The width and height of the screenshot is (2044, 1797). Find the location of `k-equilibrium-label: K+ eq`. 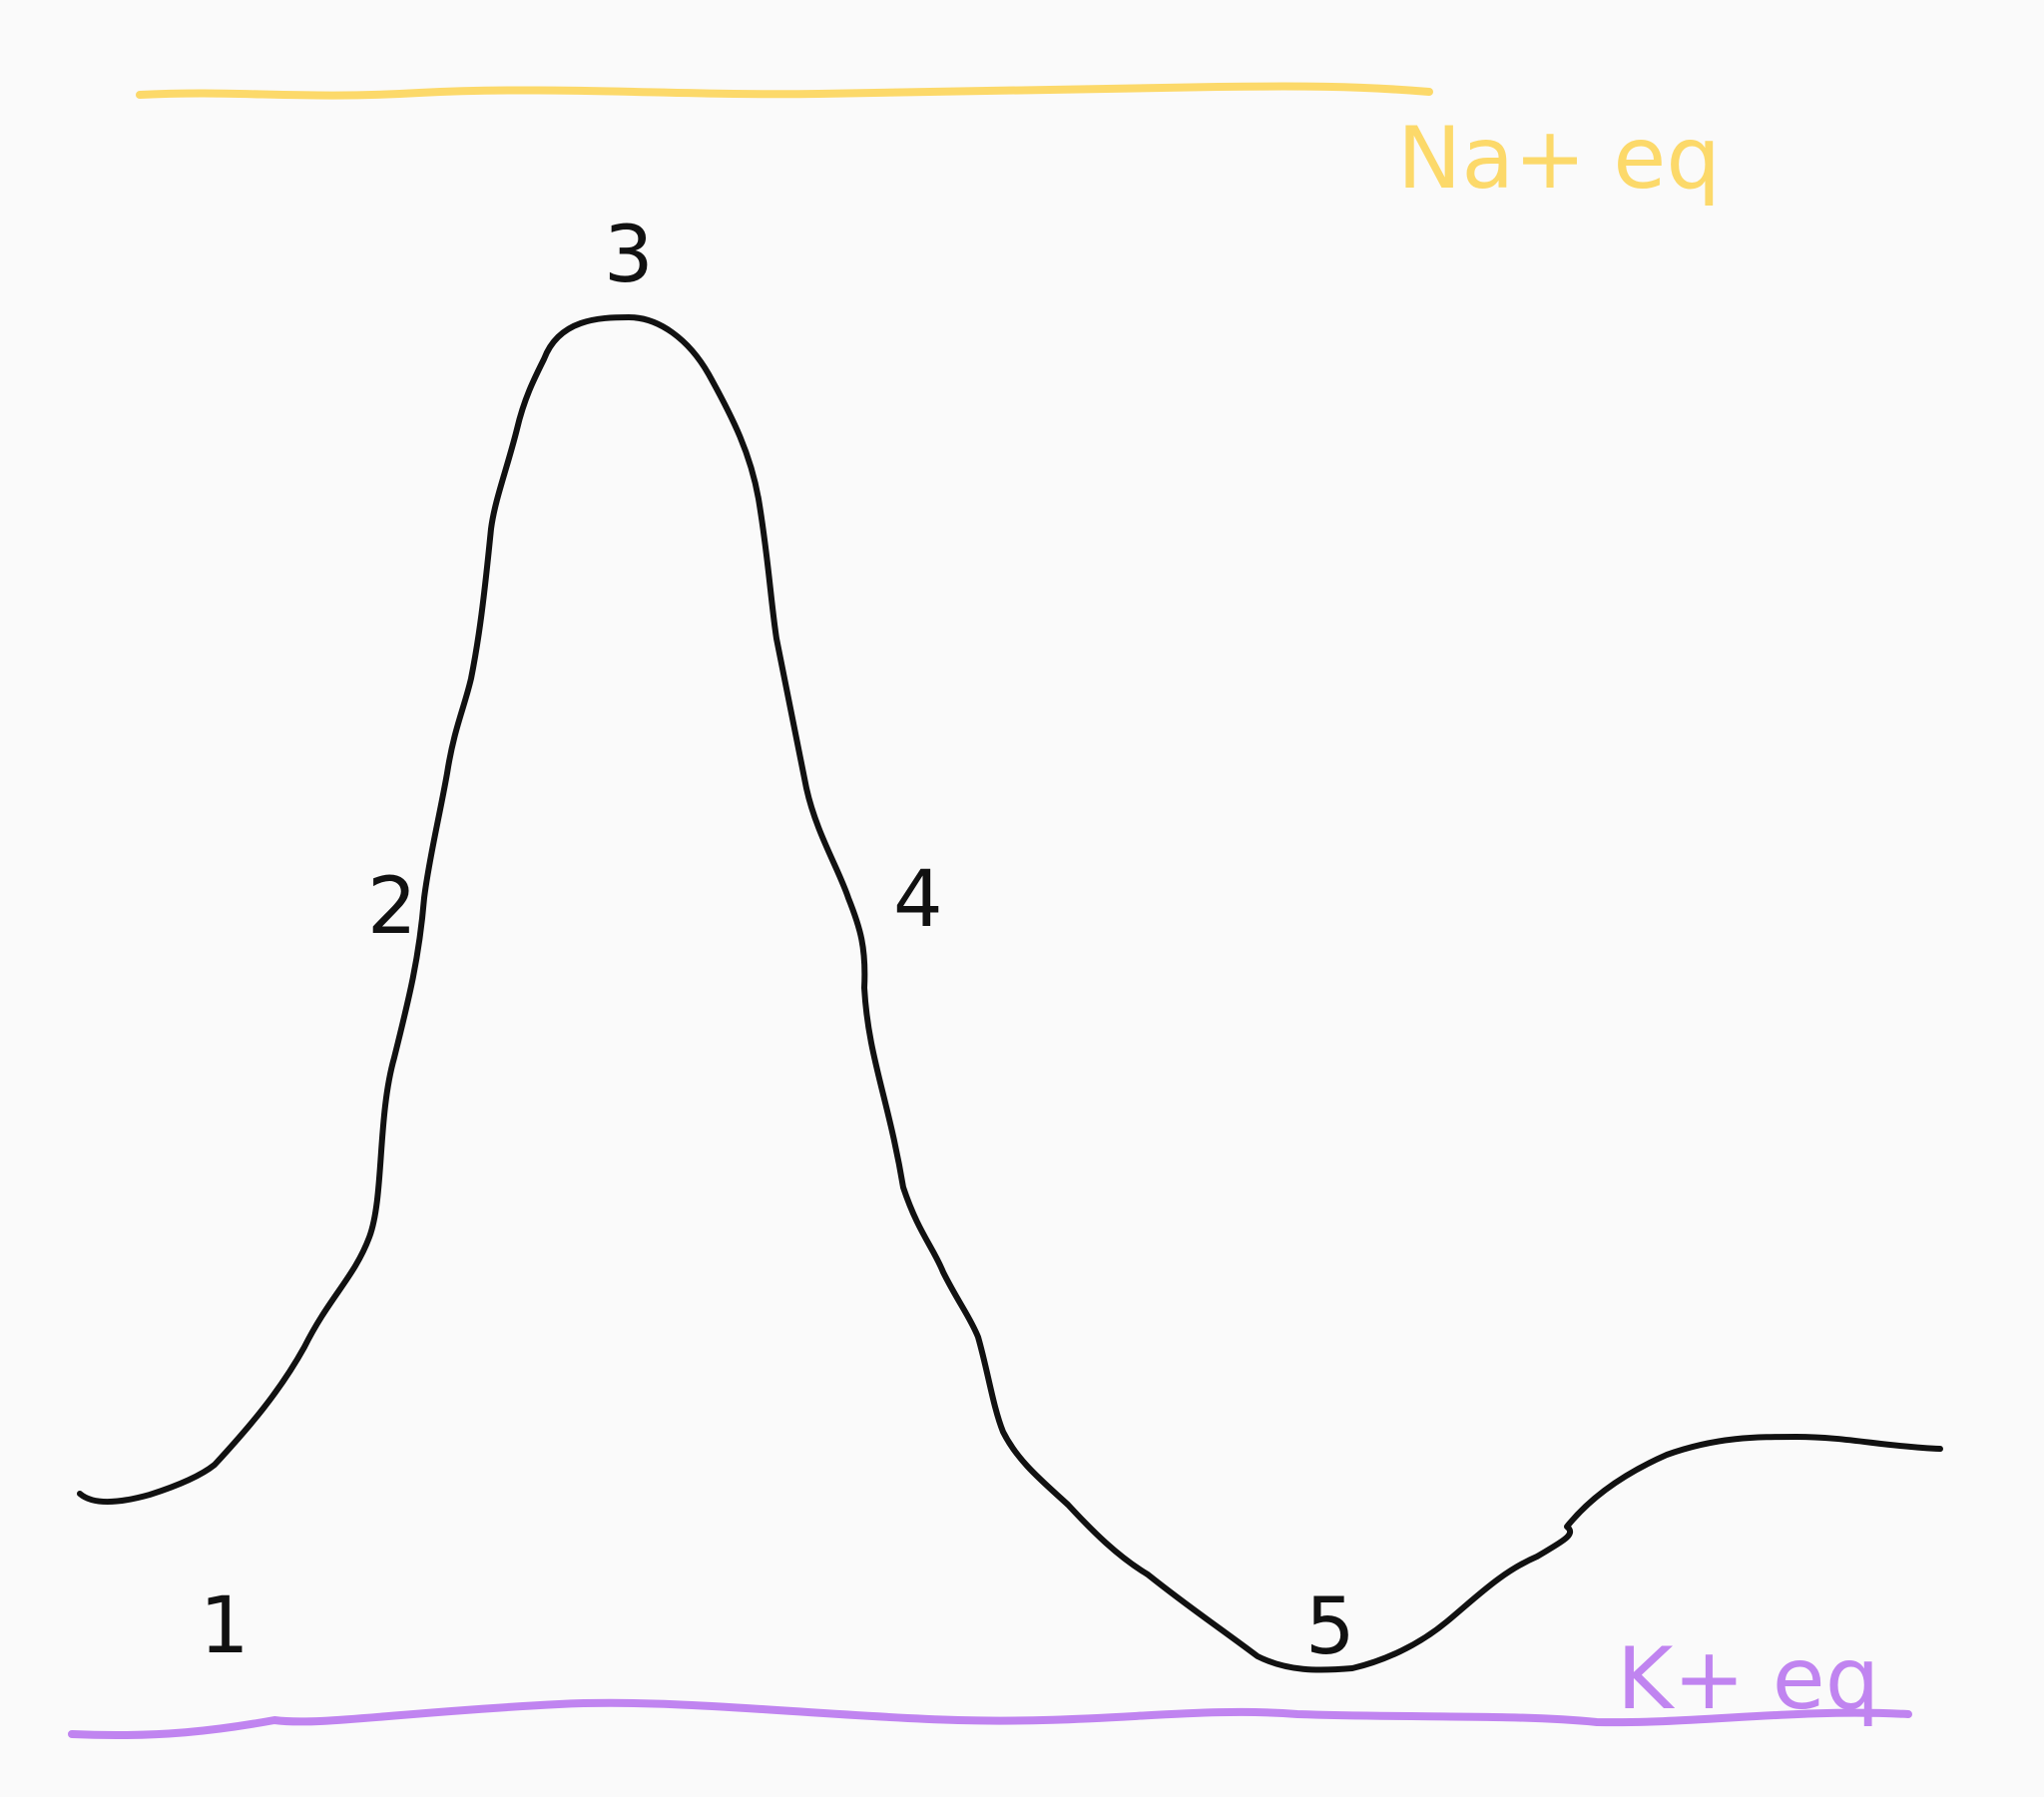

k-equilibrium-label: K+ eq is located at coordinates (1748, 1679).